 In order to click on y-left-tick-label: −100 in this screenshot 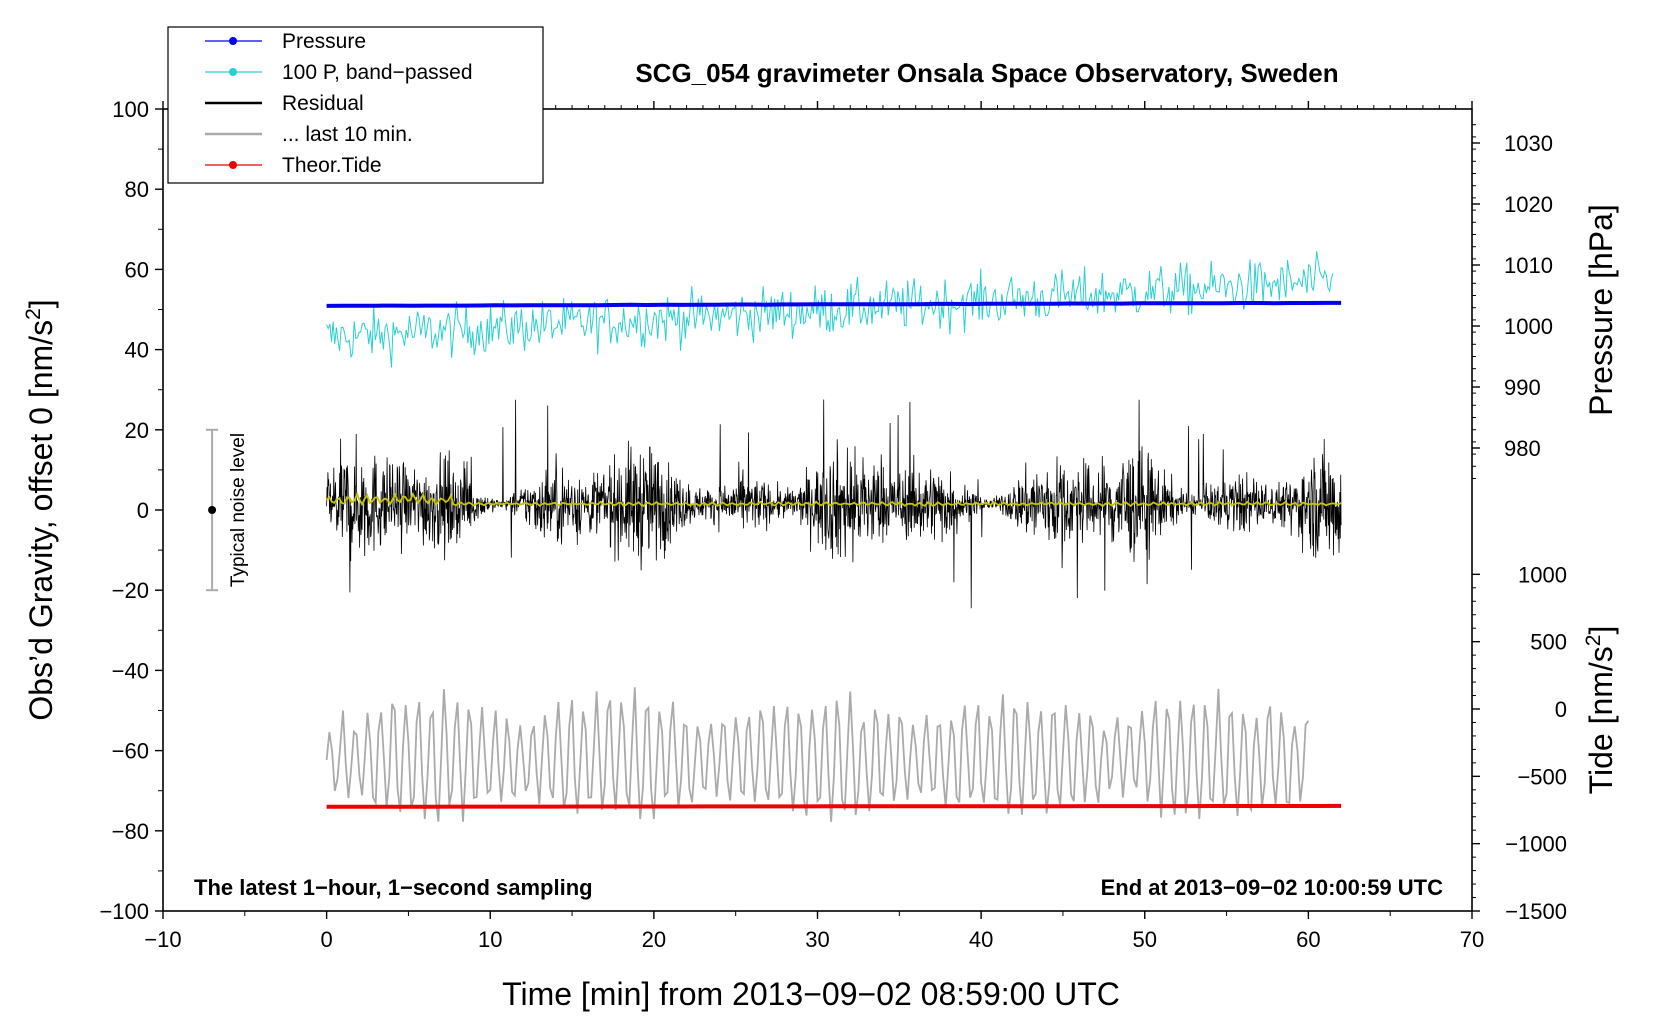, I will do `click(124, 911)`.